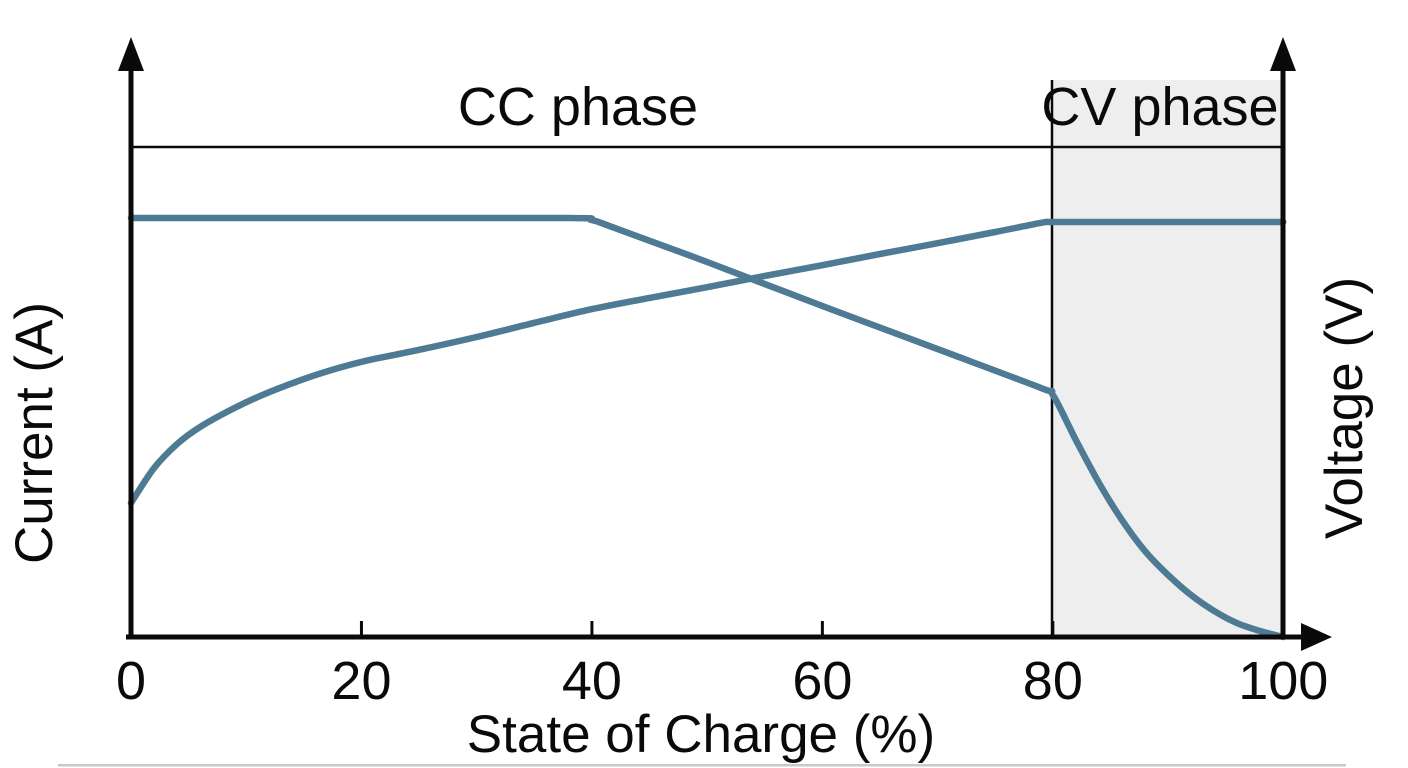 This screenshot has height=768, width=1408. What do you see at coordinates (131, 681) in the screenshot?
I see `x-tick-label: 0` at bounding box center [131, 681].